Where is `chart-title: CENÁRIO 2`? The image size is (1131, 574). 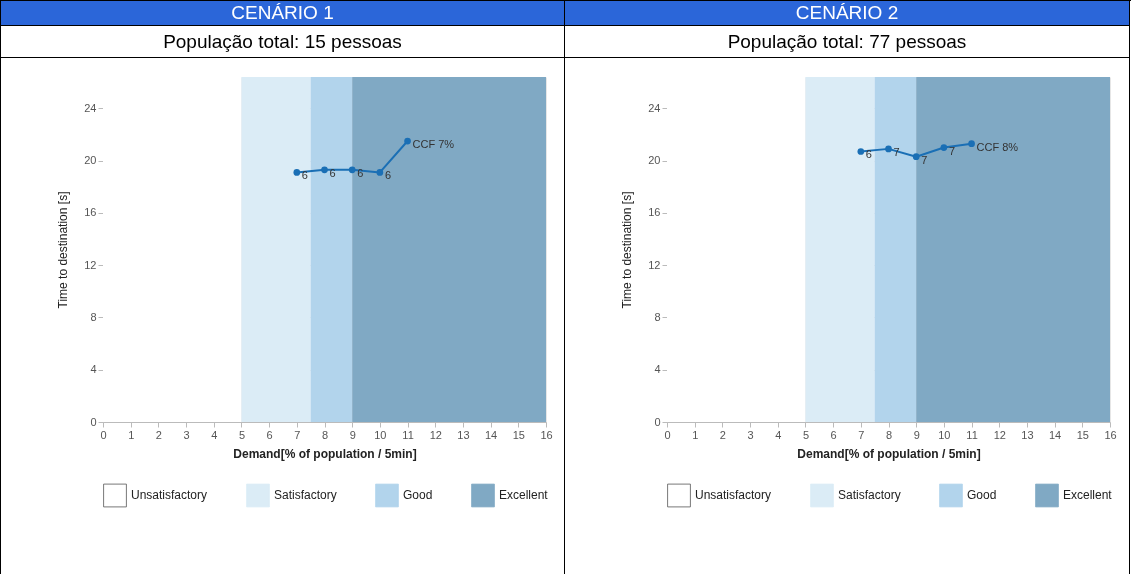
chart-title: CENÁRIO 2 is located at coordinates (847, 13).